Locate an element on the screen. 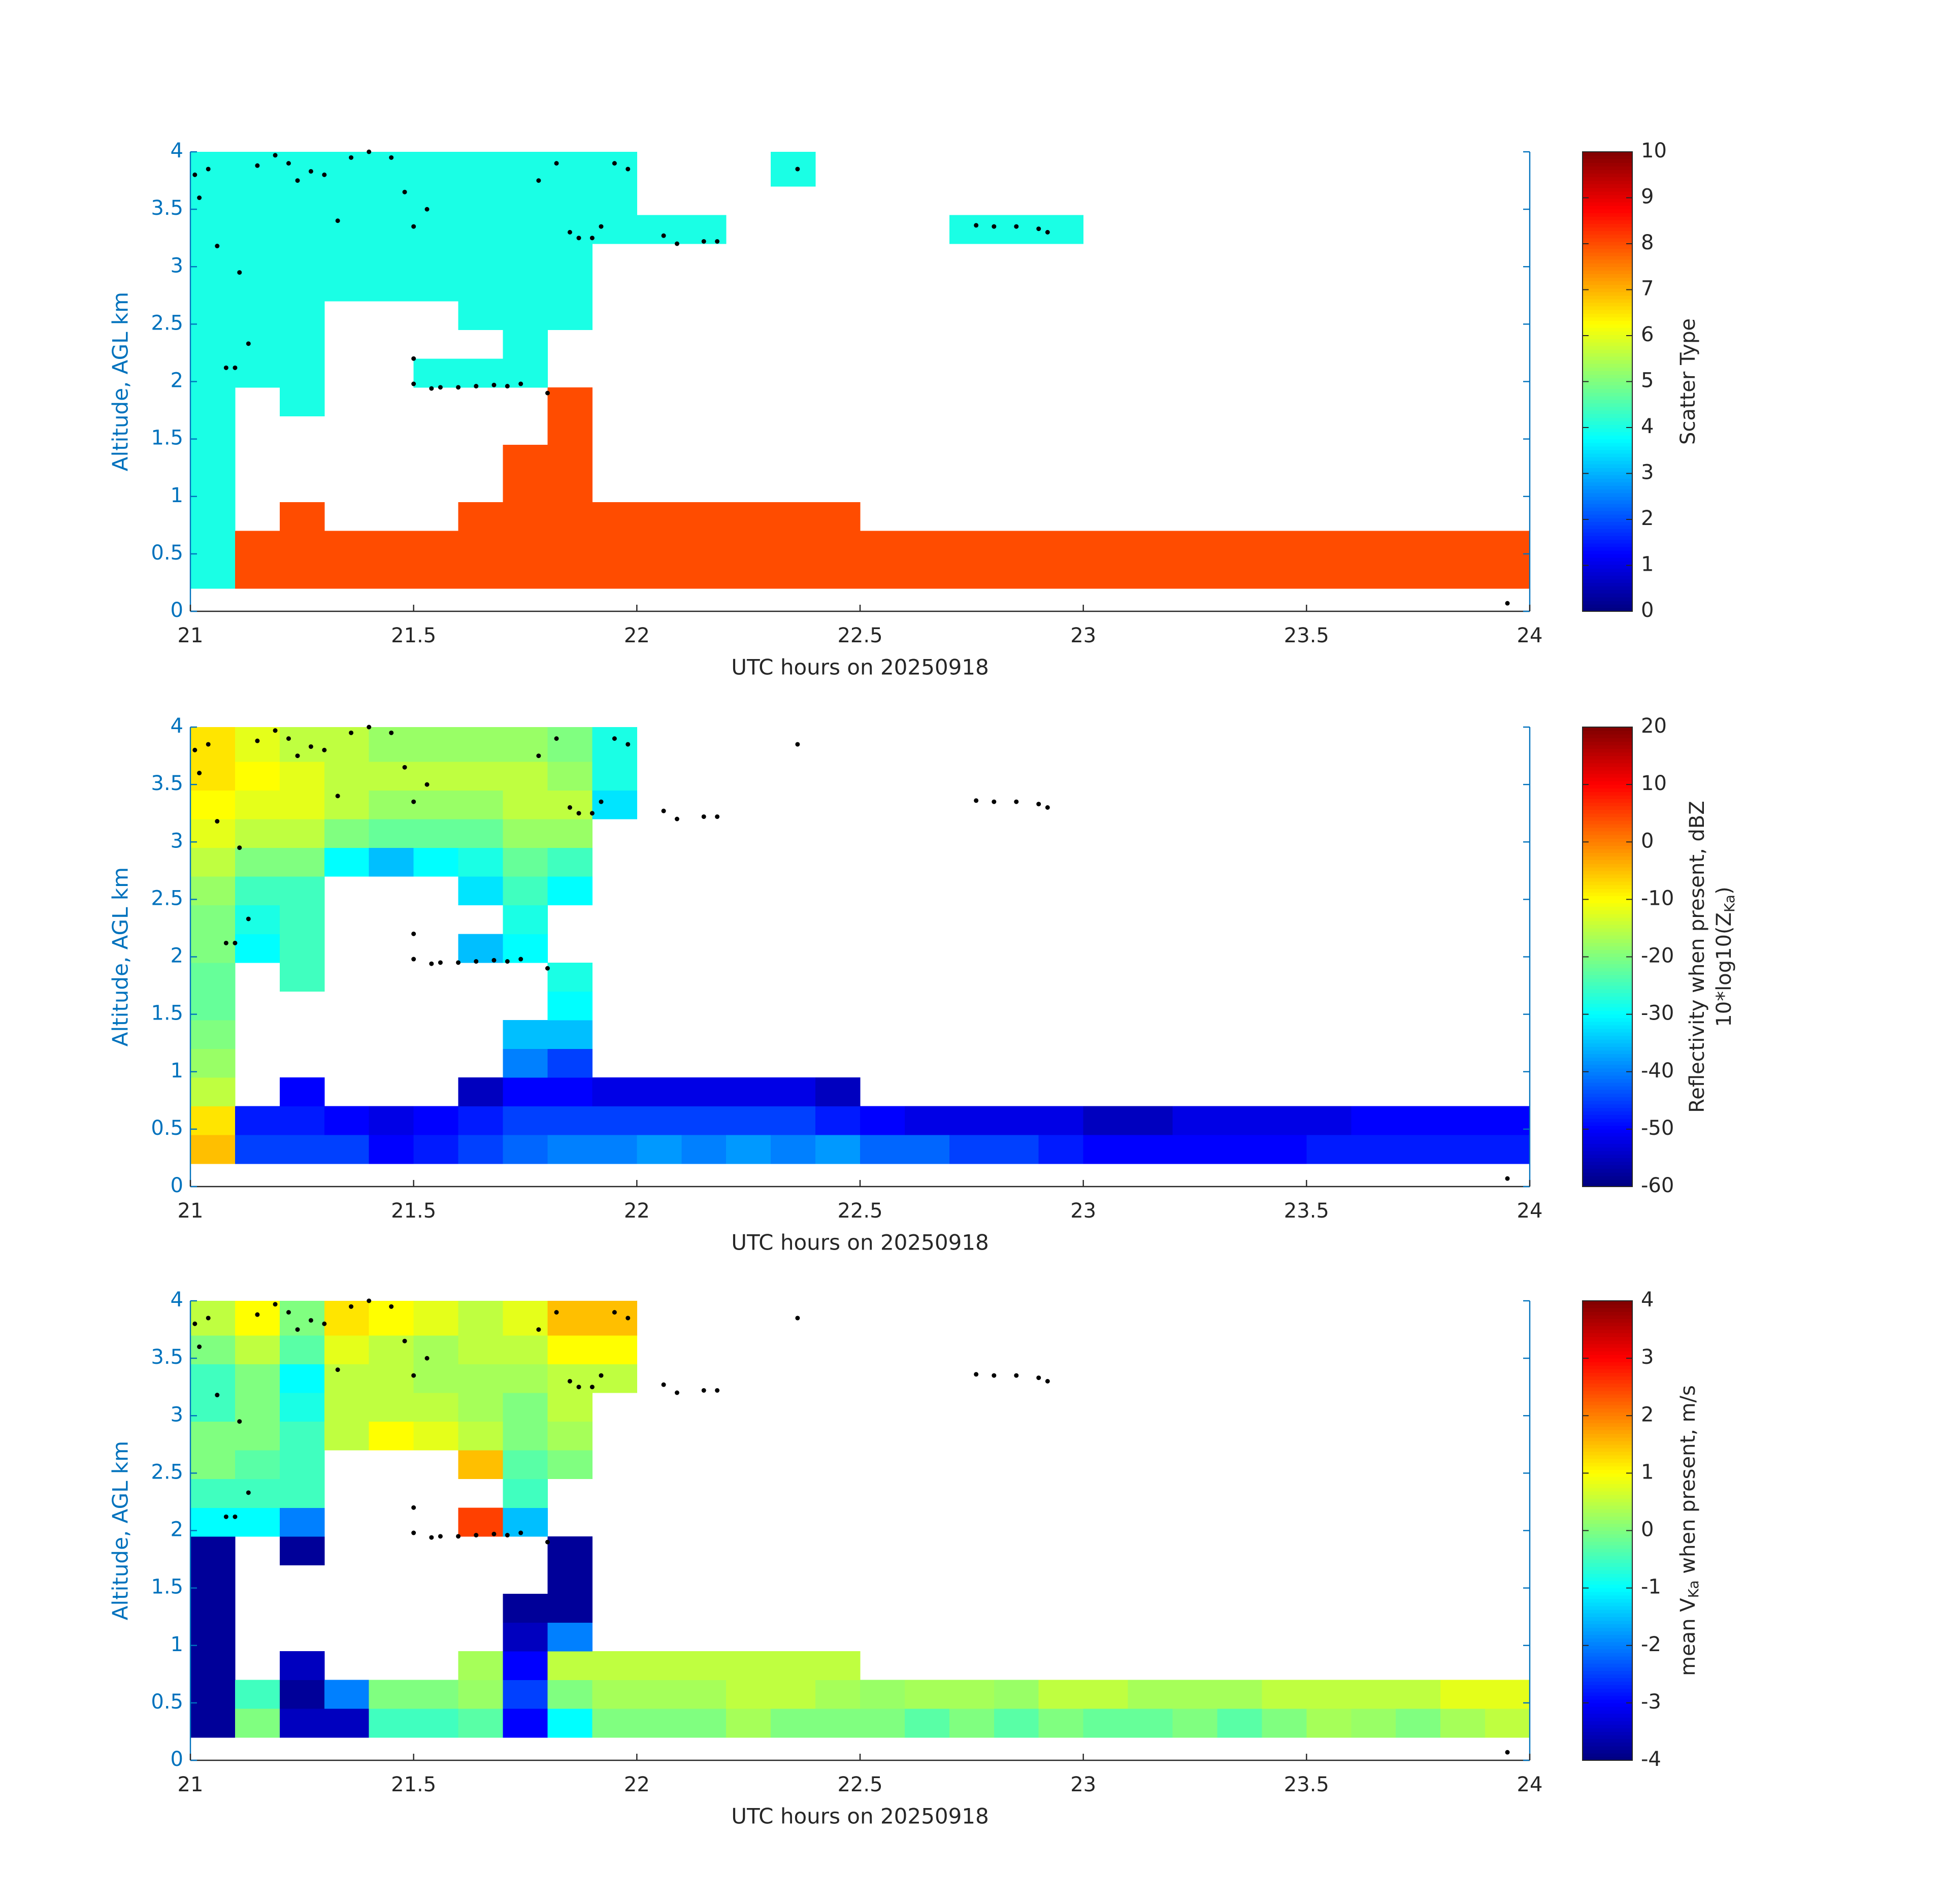 Image resolution: width=1942 pixels, height=1904 pixels. colorbar-tick-label: -3 is located at coordinates (1651, 1702).